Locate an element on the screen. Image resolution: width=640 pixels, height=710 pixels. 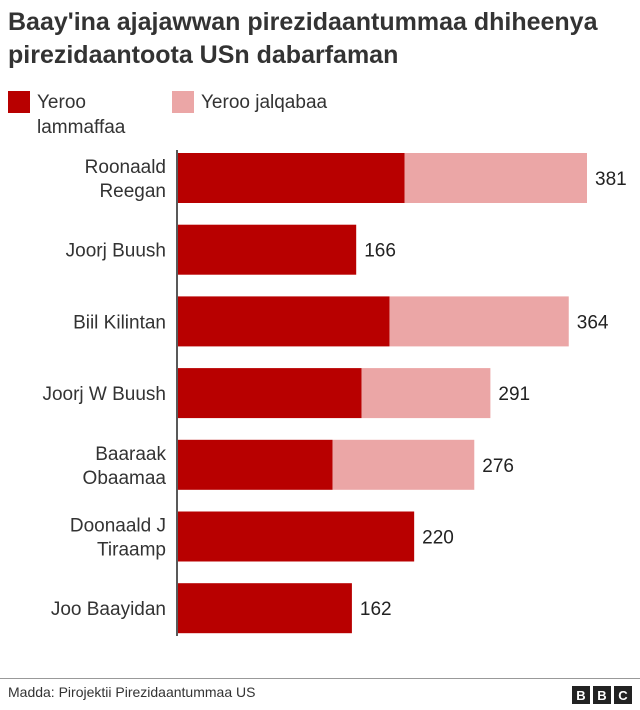
bbc-logo-b1: B is located at coordinates (581, 695).